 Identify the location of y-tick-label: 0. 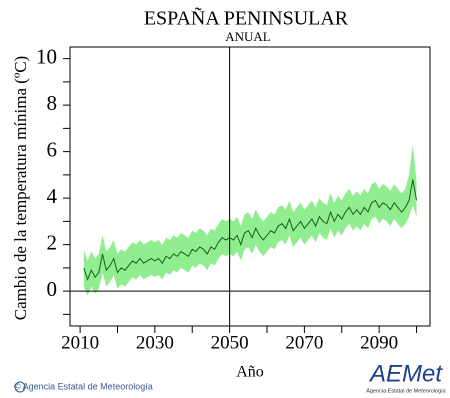
(52, 289).